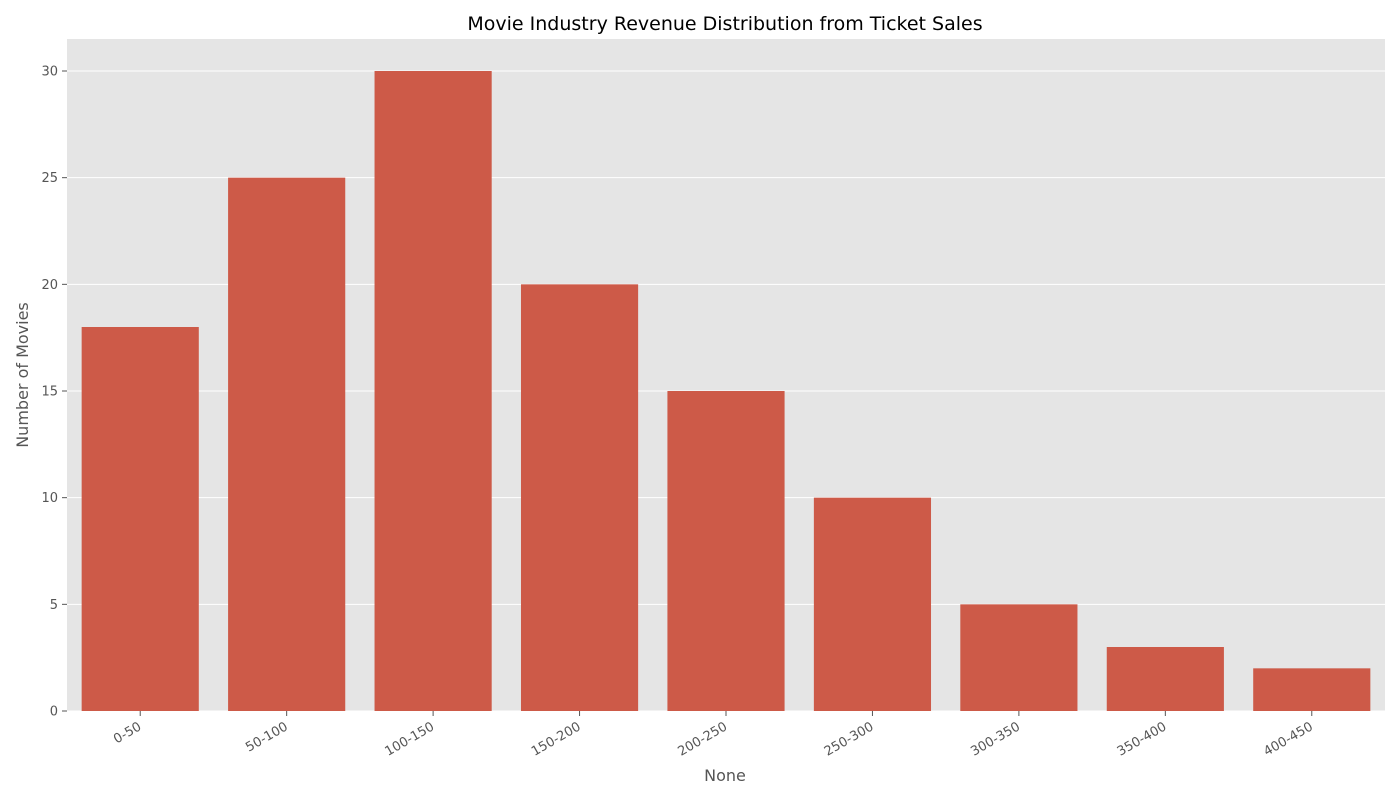 The image size is (1400, 800). Describe the element at coordinates (22, 375) in the screenshot. I see `y-axis-label: Number of Movies` at that location.